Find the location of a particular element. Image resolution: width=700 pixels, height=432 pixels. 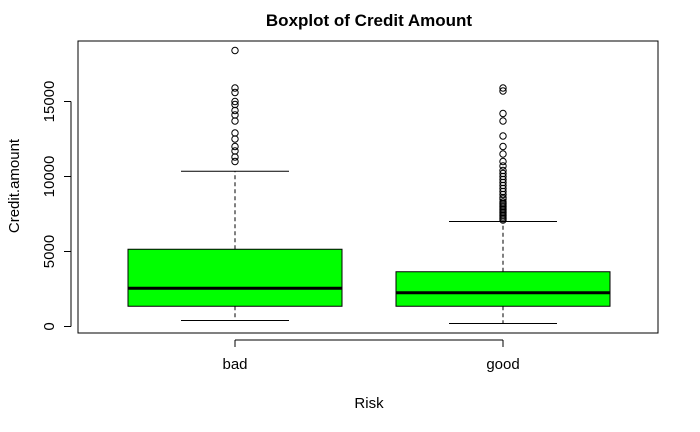

y-tick-label: 15000 is located at coordinates (49, 102).